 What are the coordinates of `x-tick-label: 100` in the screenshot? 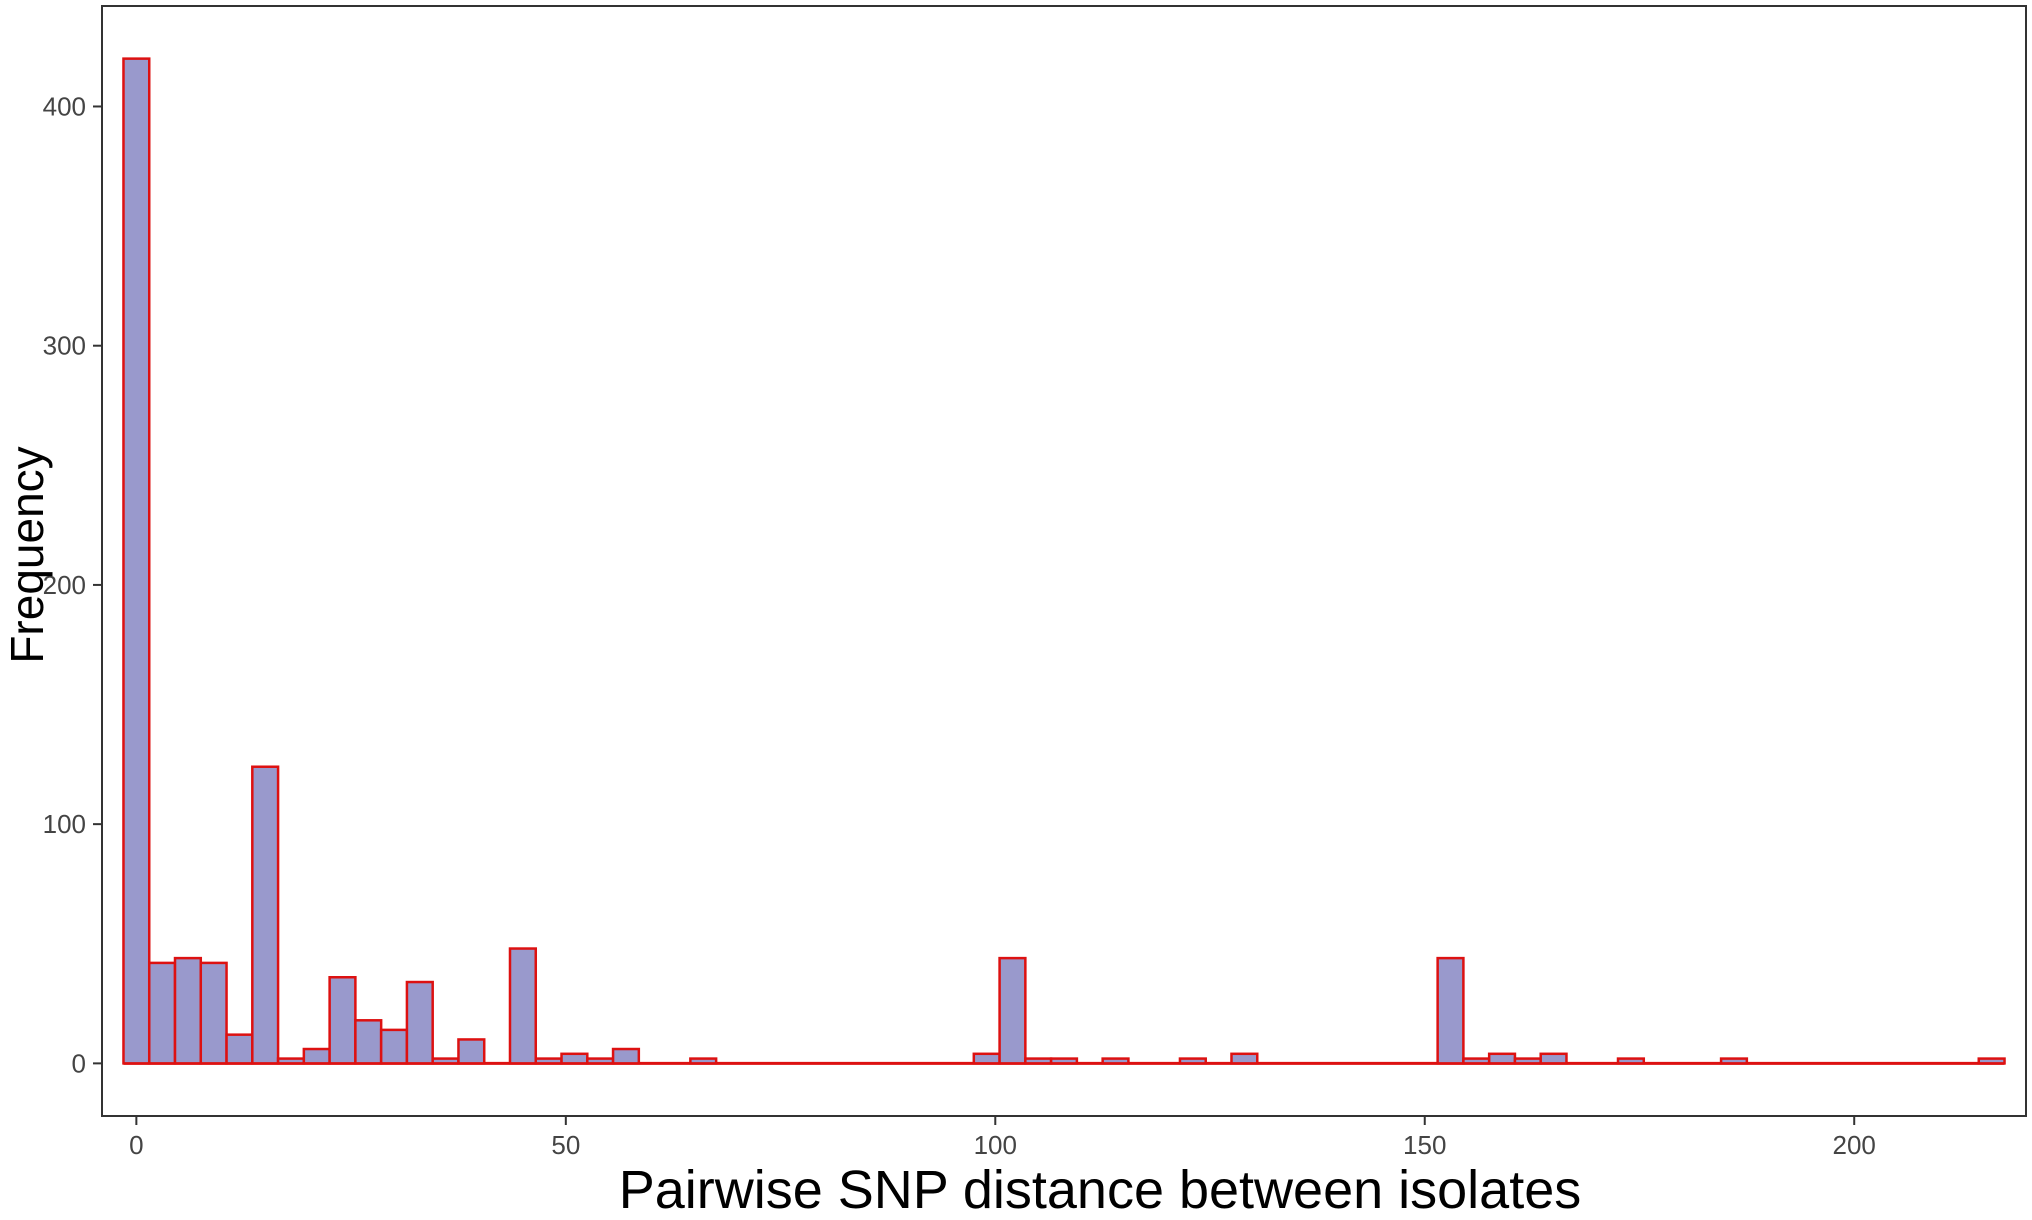 It's located at (995, 1145).